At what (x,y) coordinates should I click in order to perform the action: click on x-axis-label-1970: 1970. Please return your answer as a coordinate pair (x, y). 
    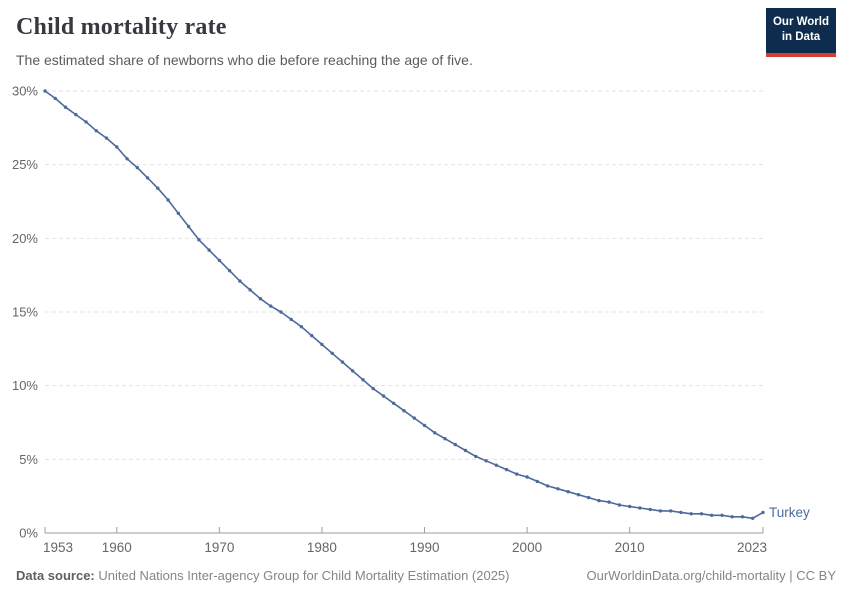
    Looking at the image, I should click on (219, 547).